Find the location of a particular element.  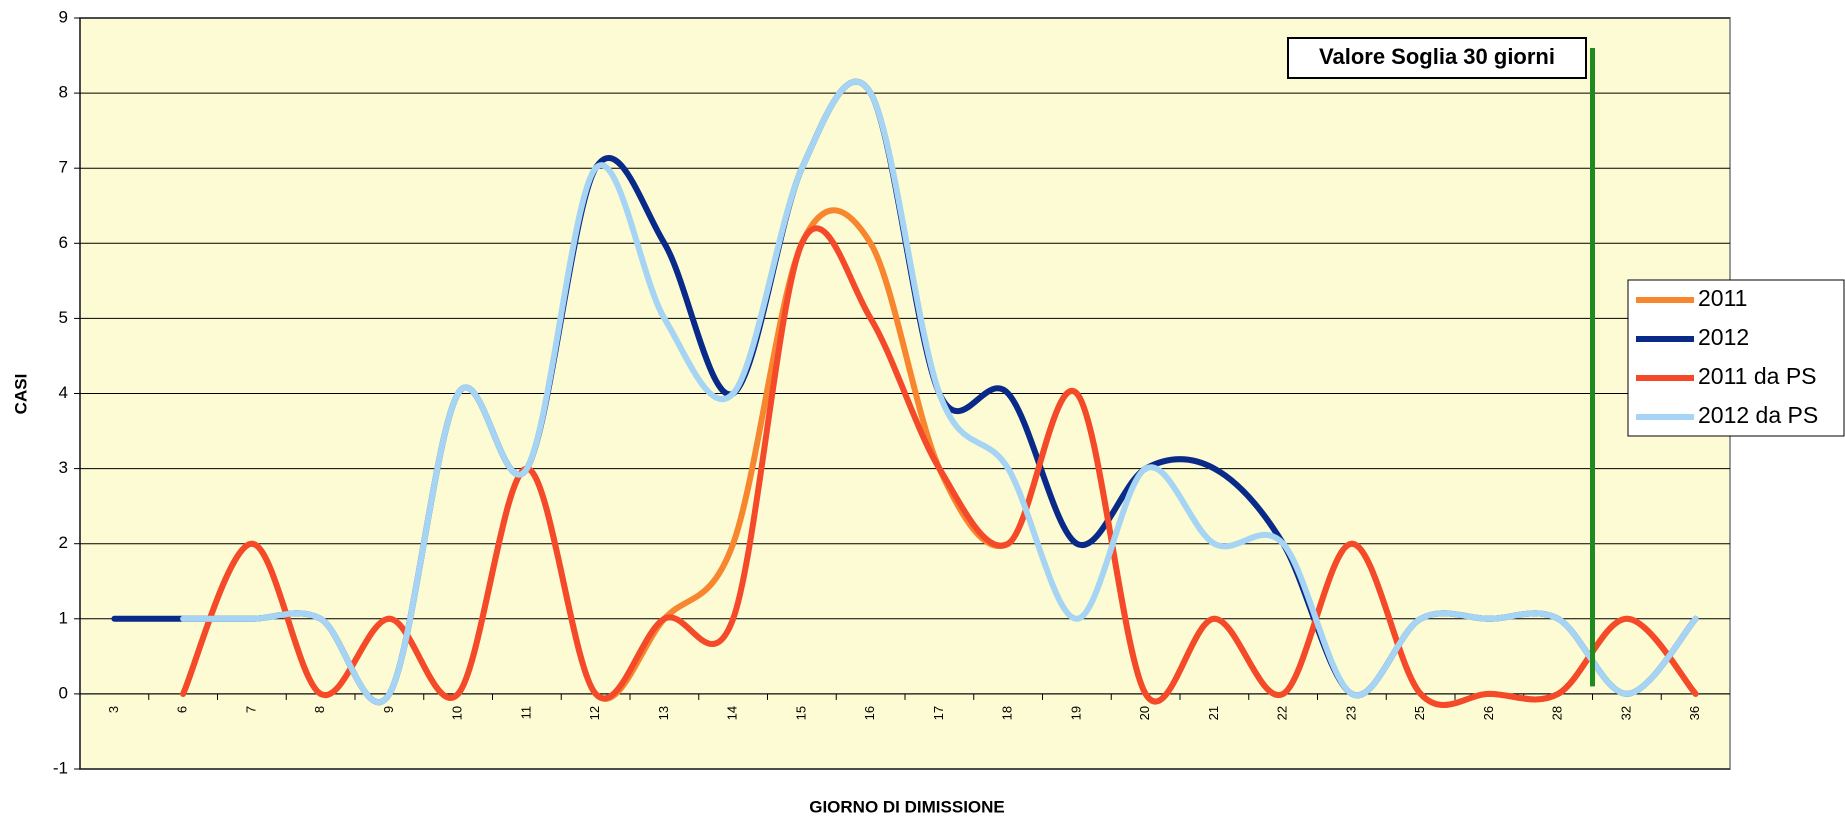

y-tick-label: 6 is located at coordinates (63, 242).